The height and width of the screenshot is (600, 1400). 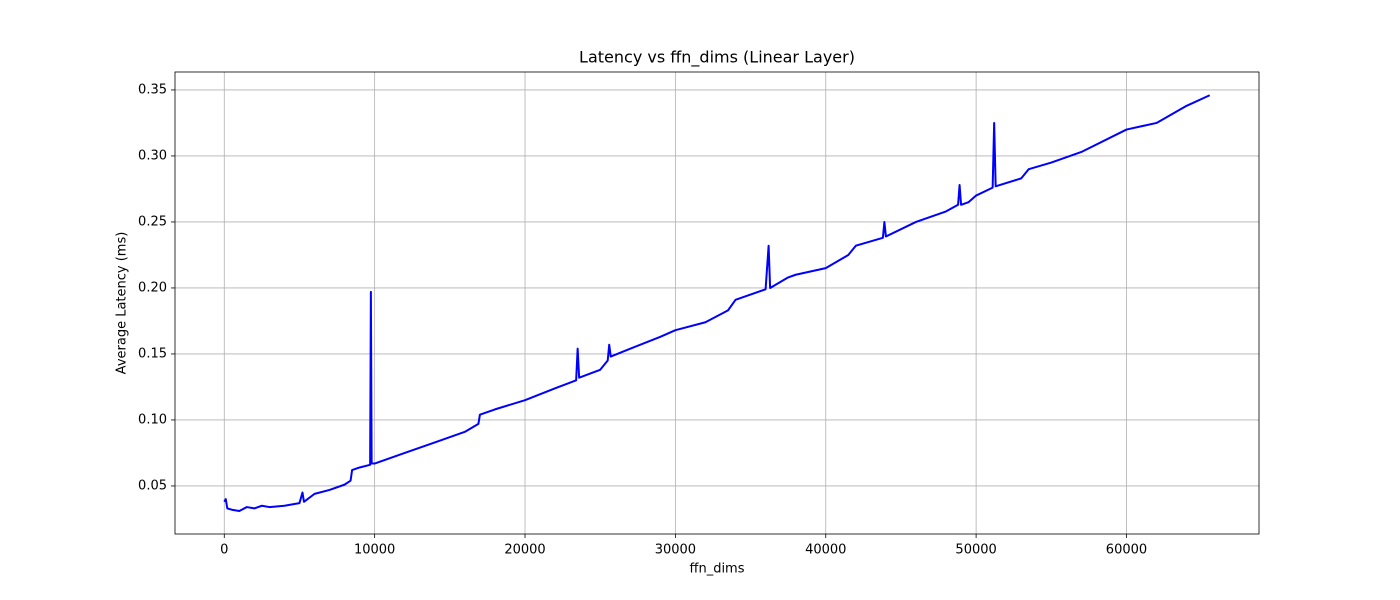 What do you see at coordinates (152, 287) in the screenshot?
I see `y-tick-label: 0.20` at bounding box center [152, 287].